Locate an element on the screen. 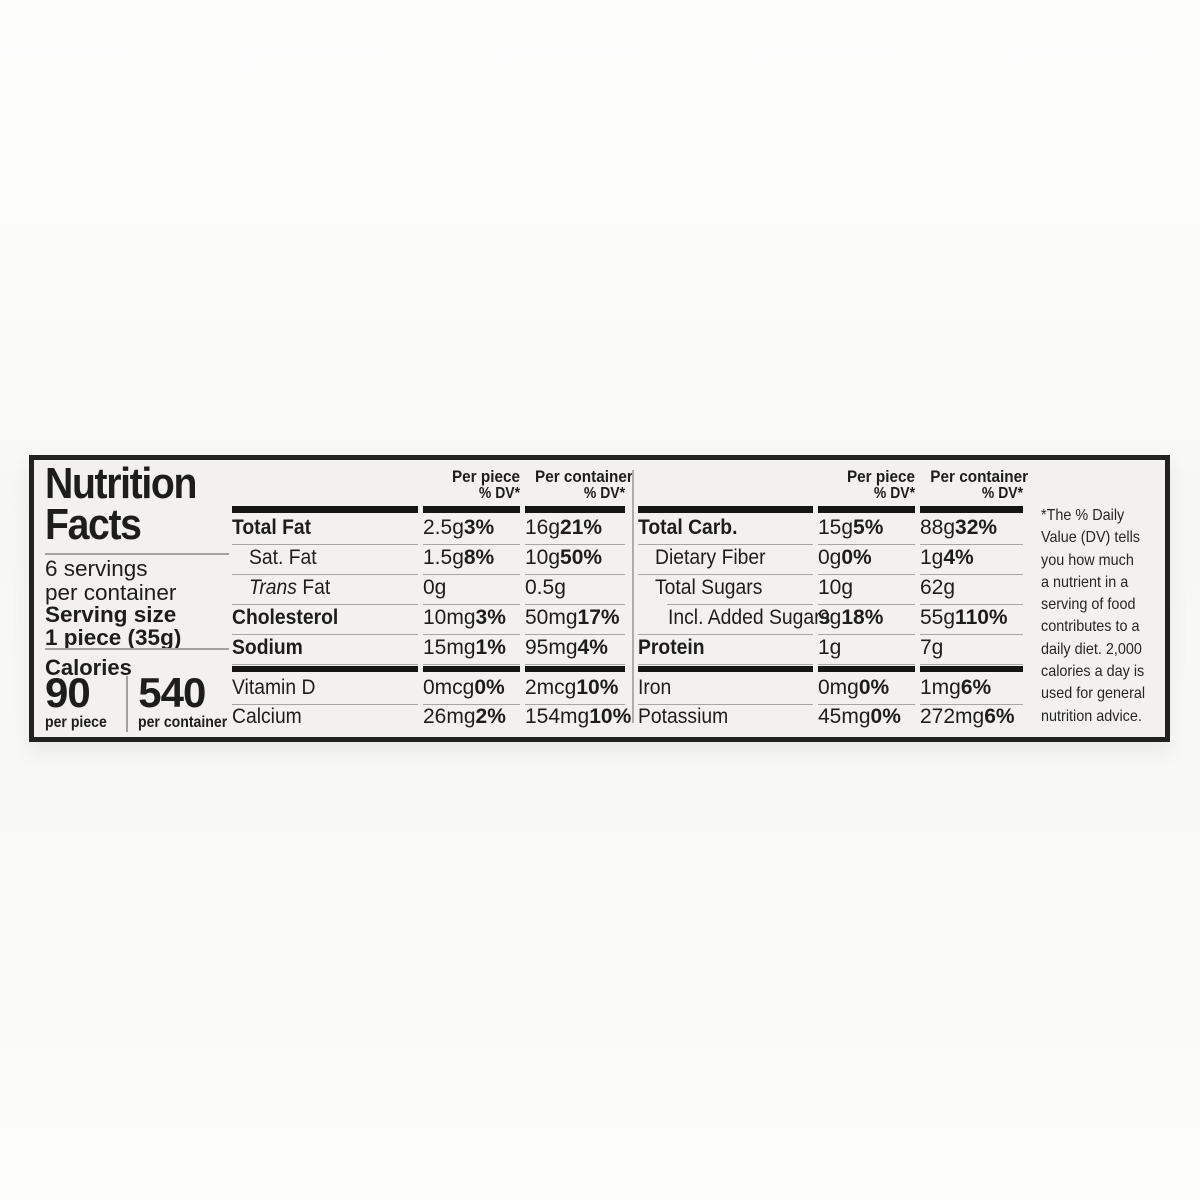 The width and height of the screenshot is (1200, 1200). nutrient-row-vitamin-d: Vitamin D 0mcg0% 2mcg10% is located at coordinates (428, 689).